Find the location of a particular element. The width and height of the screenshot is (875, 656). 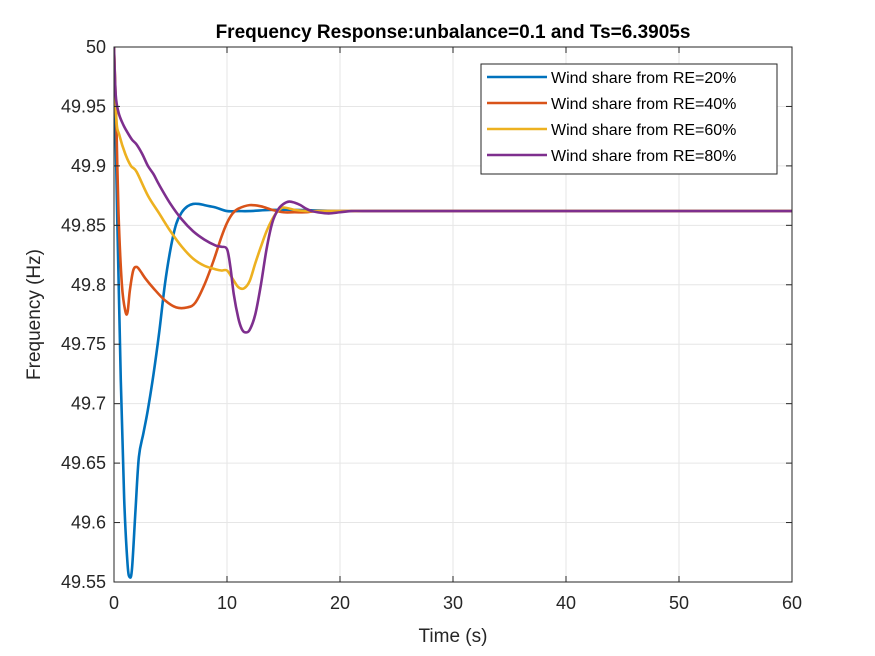

y-tick-label: 49.95 is located at coordinates (83, 106).